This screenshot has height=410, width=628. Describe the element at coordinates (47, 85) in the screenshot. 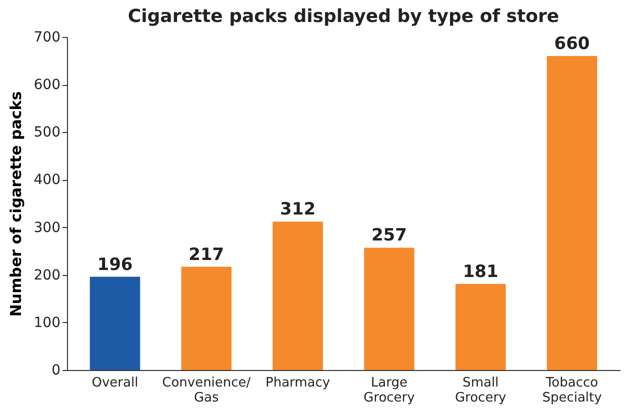

I see `y-tick-label: 600` at that location.